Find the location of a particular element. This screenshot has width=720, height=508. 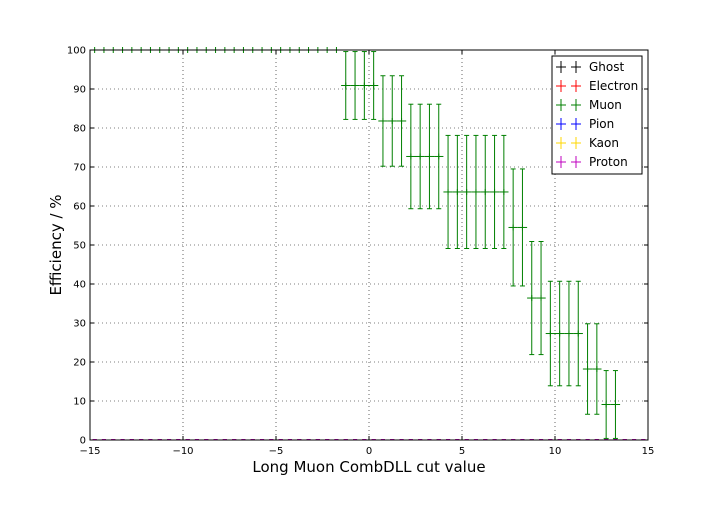

legend-box is located at coordinates (597, 115).